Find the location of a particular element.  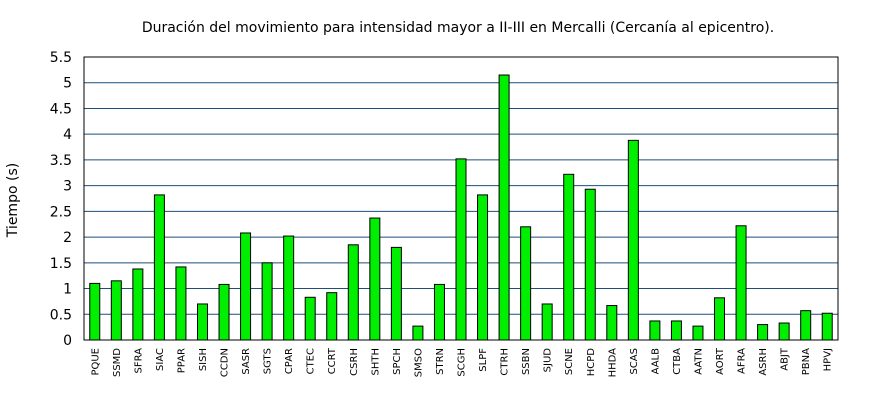

y-axis-label: Tiempo (s) is located at coordinates (13, 200).